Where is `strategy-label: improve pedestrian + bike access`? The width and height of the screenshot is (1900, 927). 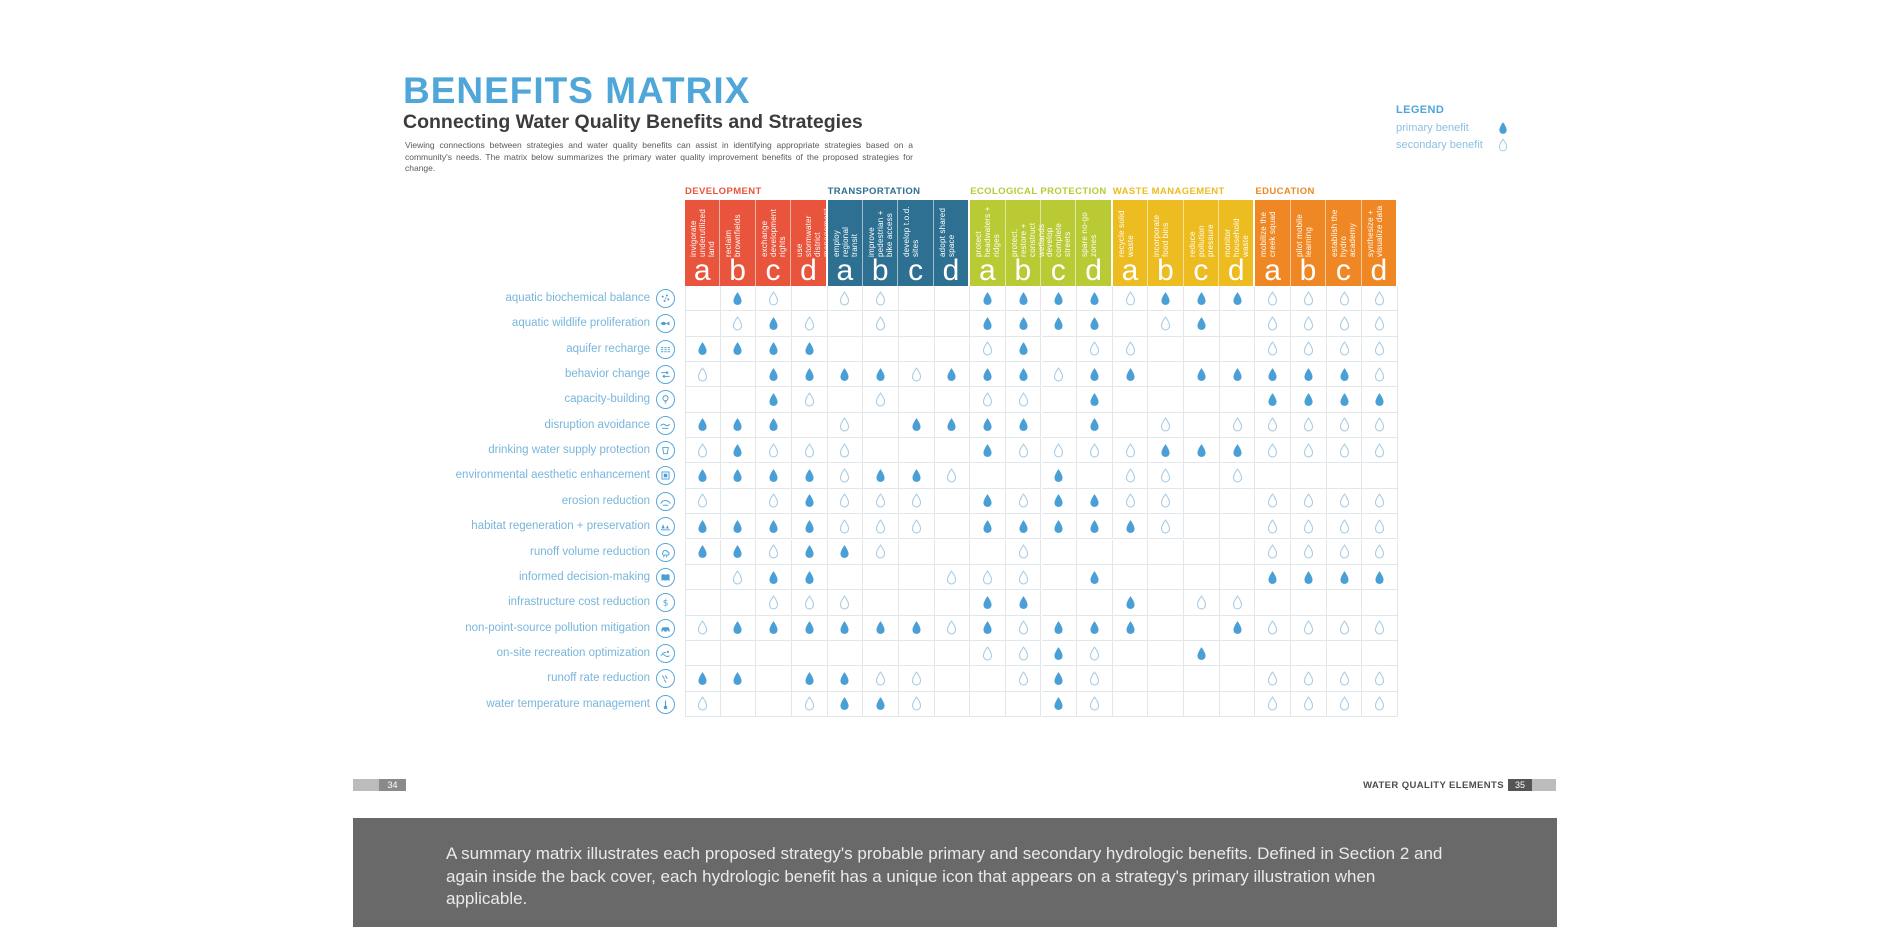 strategy-label: improve pedestrian + bike access is located at coordinates (880, 233).